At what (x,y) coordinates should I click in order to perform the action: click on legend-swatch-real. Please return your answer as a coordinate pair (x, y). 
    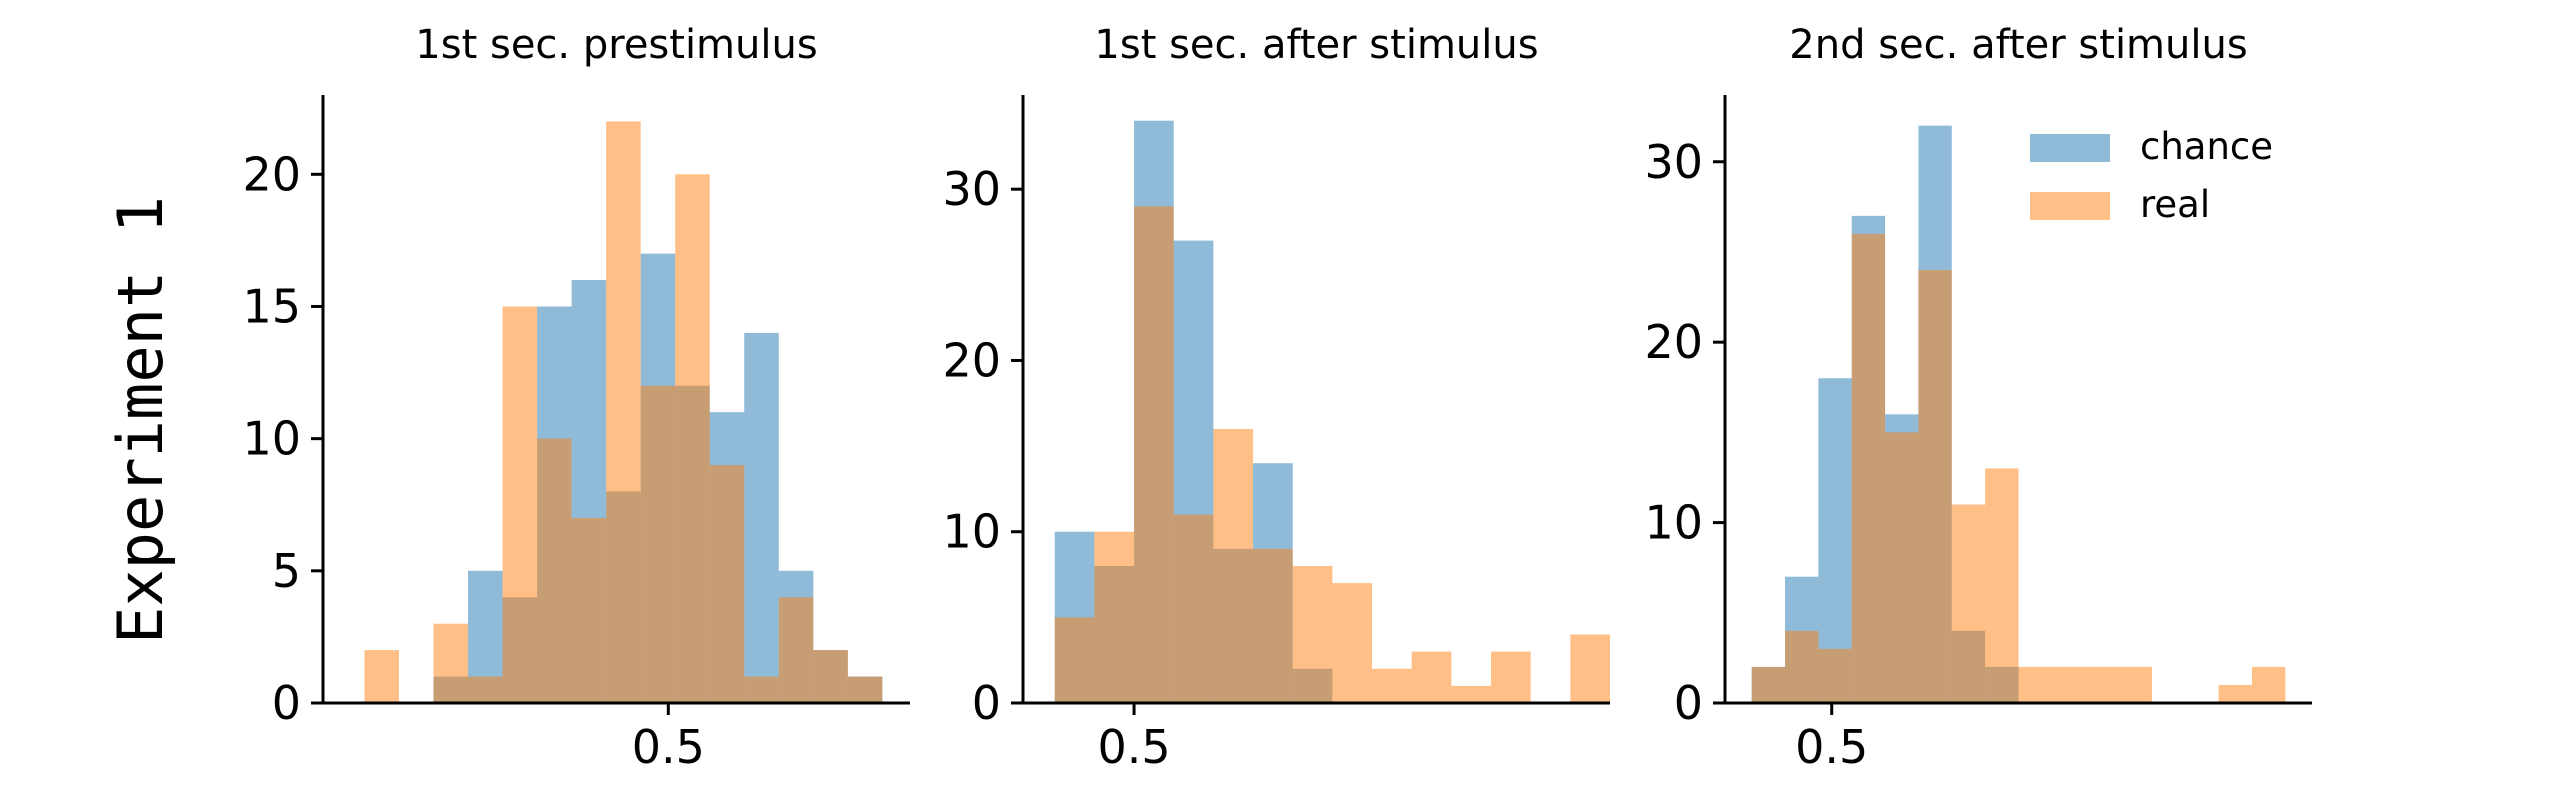
    Looking at the image, I should click on (2070, 206).